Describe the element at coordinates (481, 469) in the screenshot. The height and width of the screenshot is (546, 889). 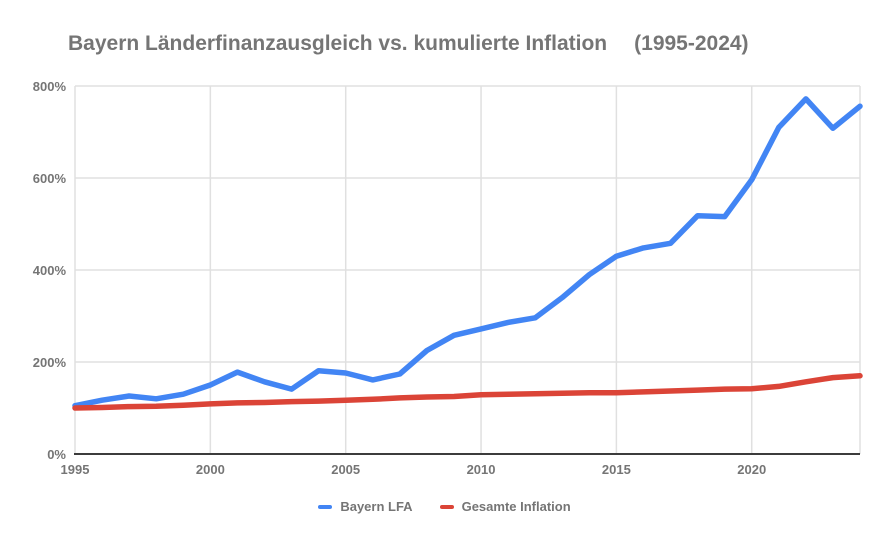
I see `x-tick-label: 2010` at that location.